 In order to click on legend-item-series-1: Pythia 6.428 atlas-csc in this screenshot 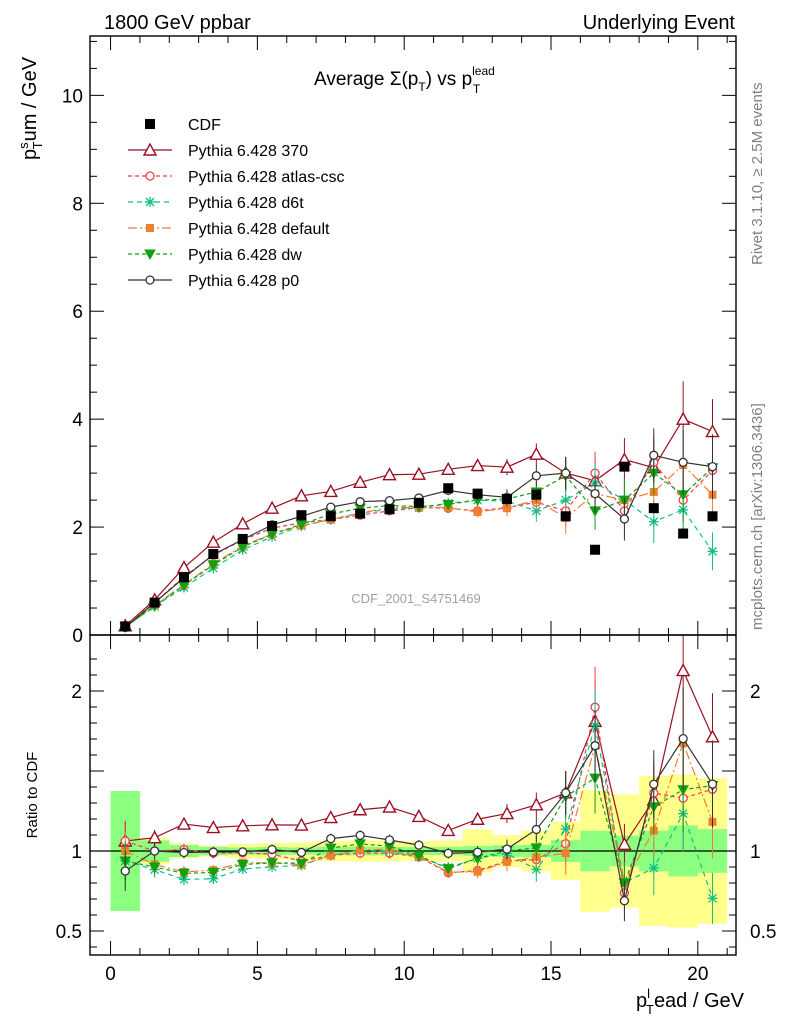, I will do `click(236, 177)`.